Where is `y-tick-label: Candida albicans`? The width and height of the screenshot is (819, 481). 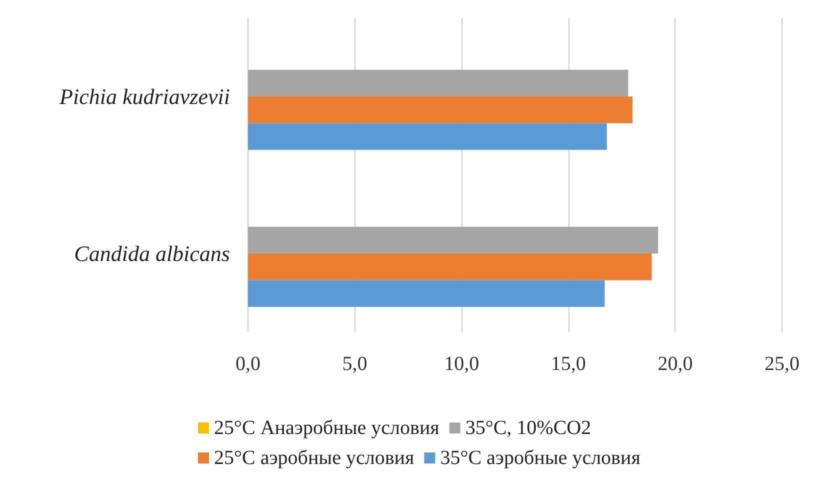
y-tick-label: Candida albicans is located at coordinates (152, 253).